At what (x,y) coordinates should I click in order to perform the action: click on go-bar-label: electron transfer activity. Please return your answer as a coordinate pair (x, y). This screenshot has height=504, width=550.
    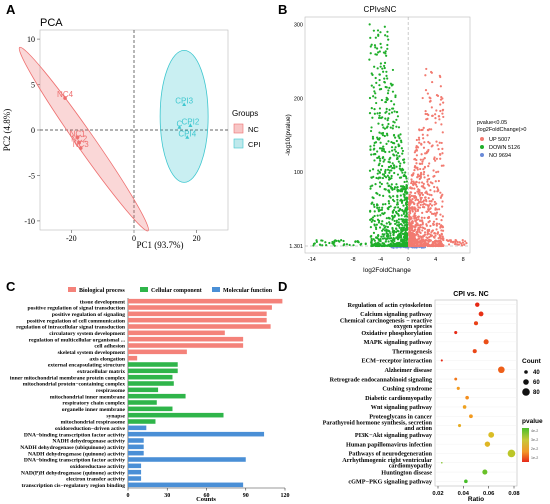
    Looking at the image, I should click on (95, 480).